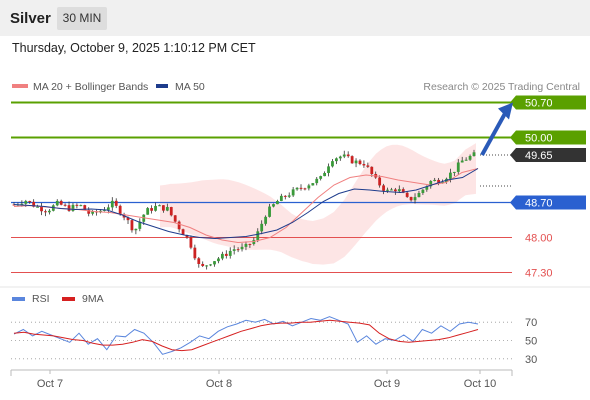 The image size is (590, 400). Describe the element at coordinates (93, 299) in the screenshot. I see `rsi-ma-legend-label: 9MA` at that location.